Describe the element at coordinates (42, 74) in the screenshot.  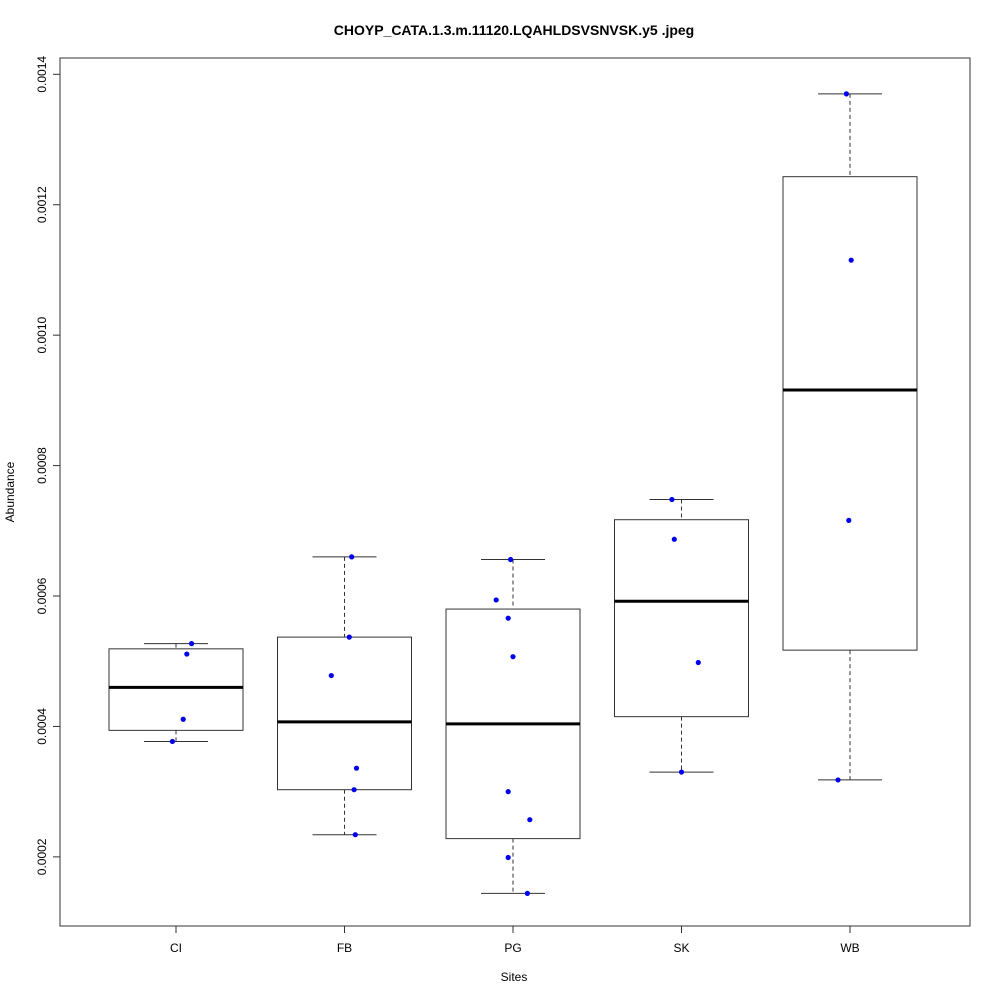
I see `y-tick-label: 0.0014` at that location.